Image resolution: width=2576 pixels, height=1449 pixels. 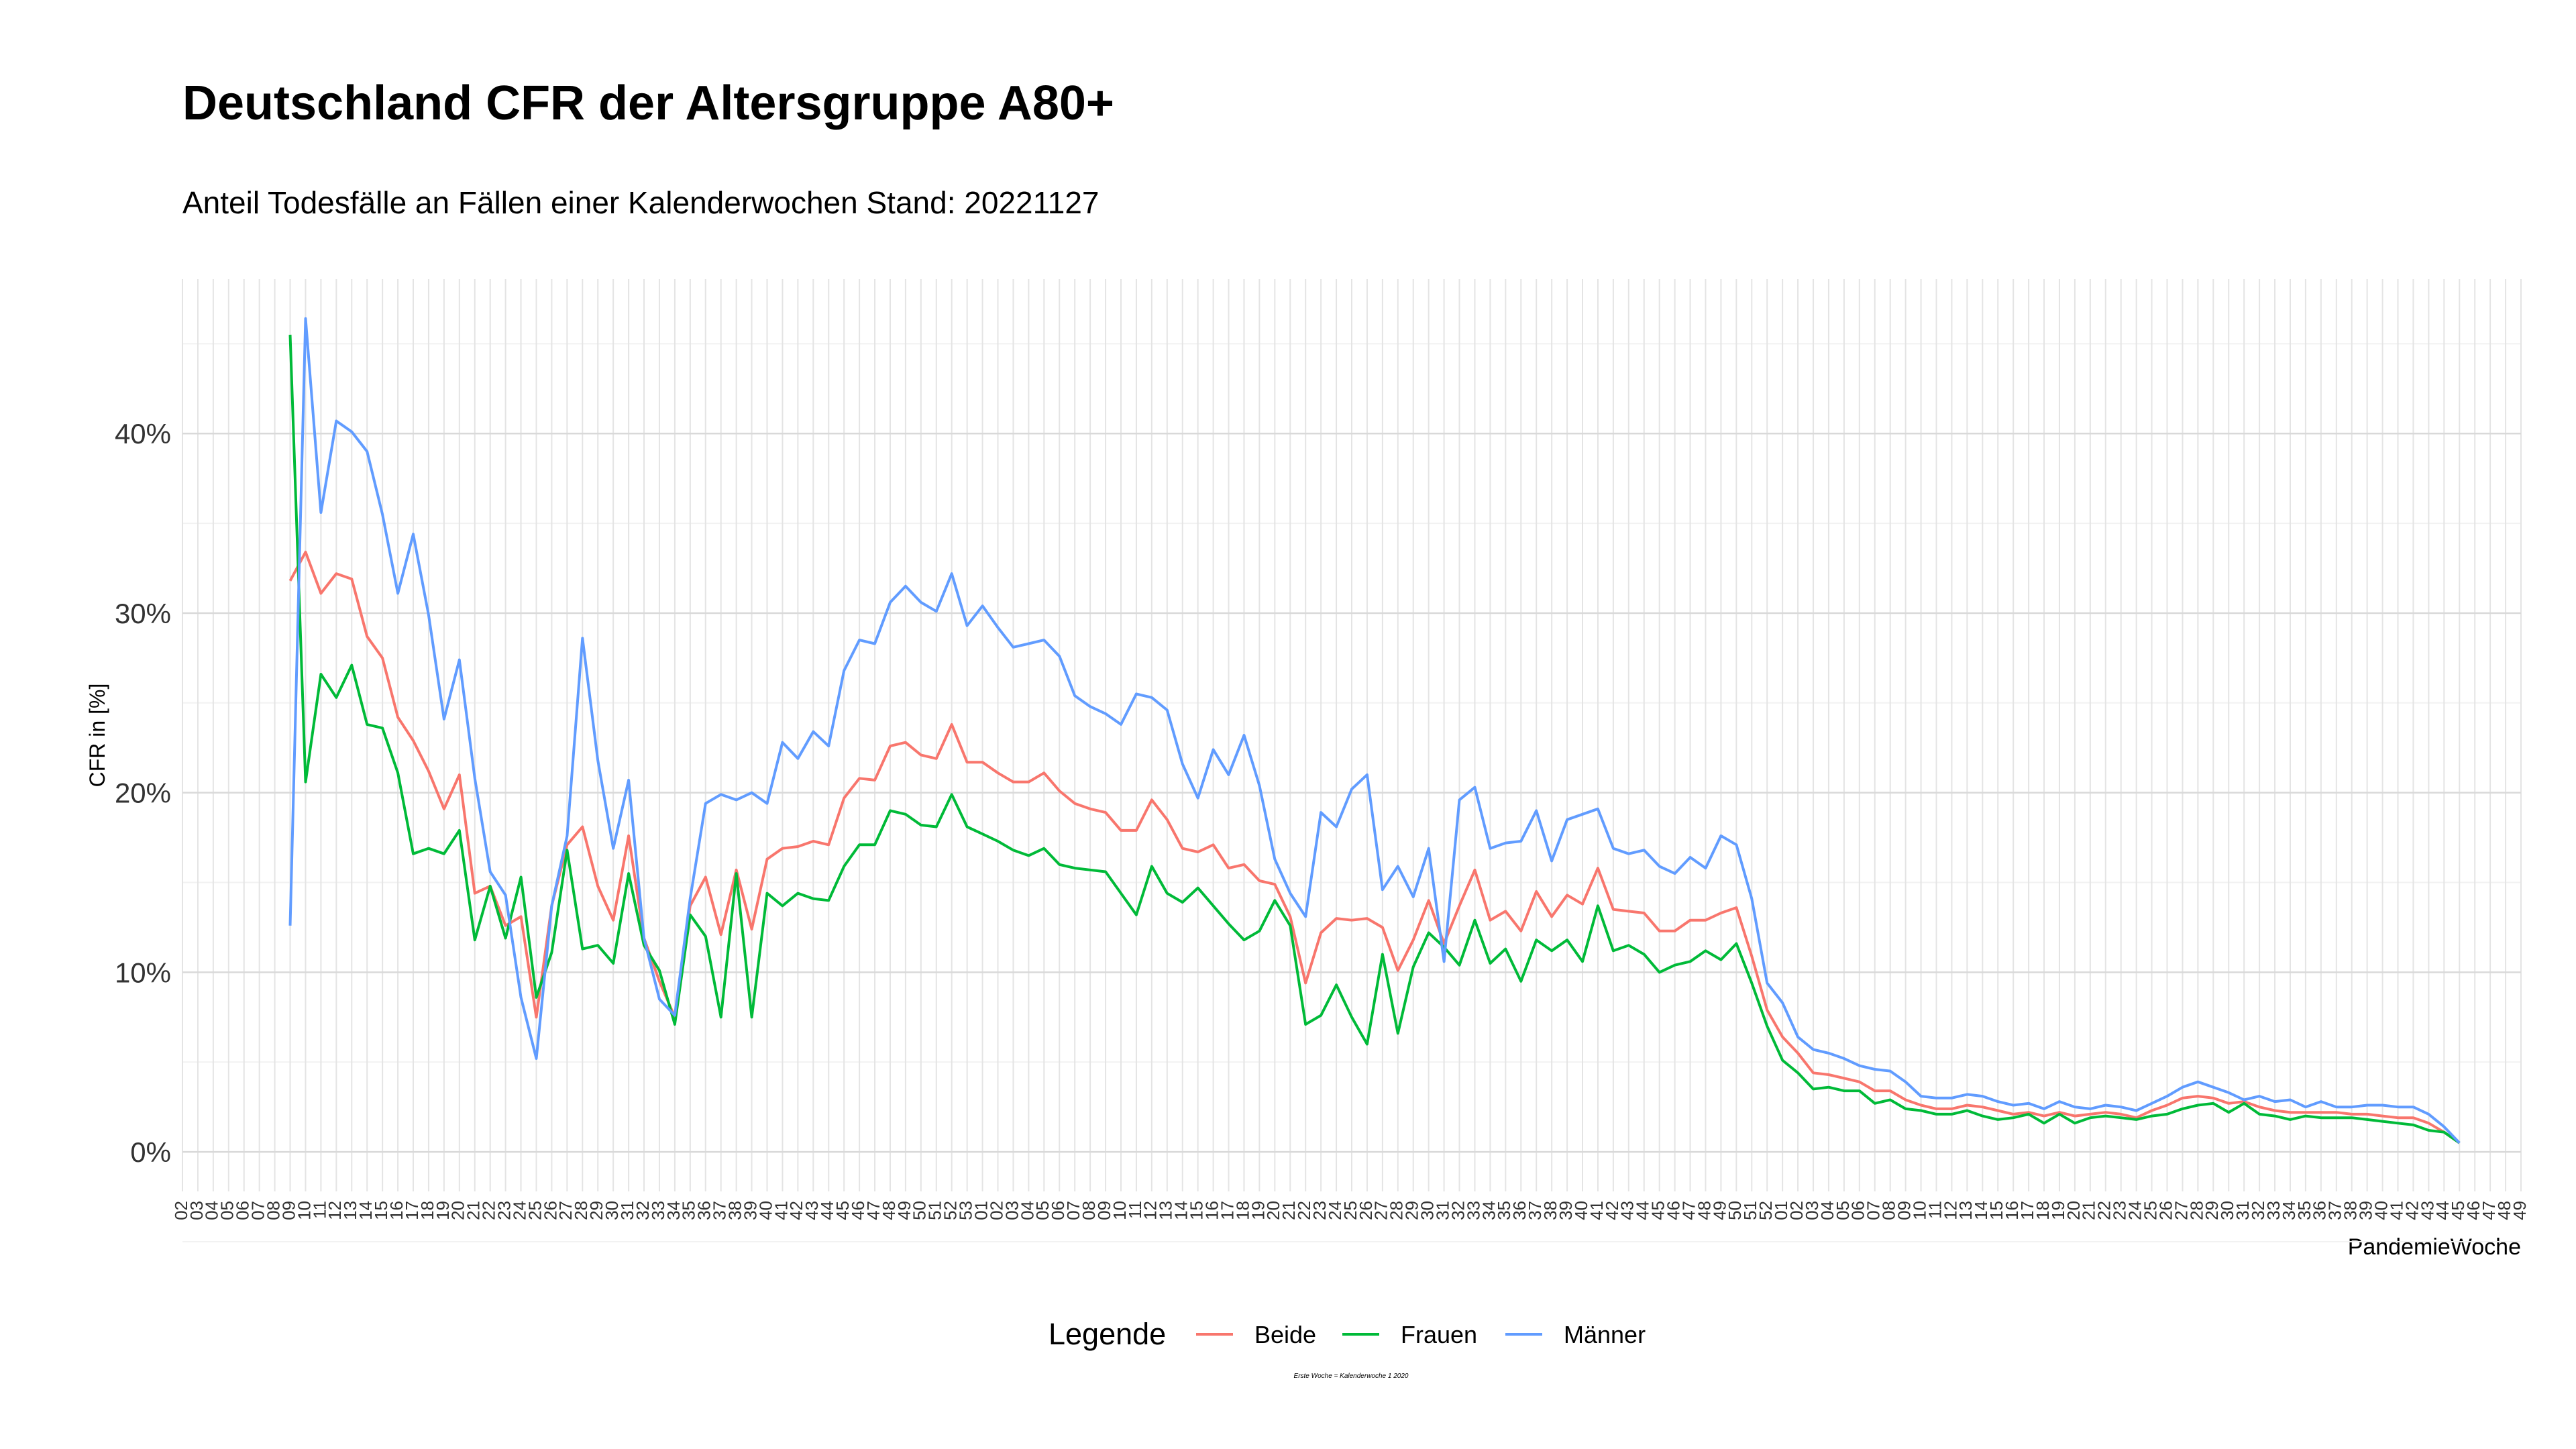 What do you see at coordinates (750, 1210) in the screenshot?
I see `x-tick-label: 39` at bounding box center [750, 1210].